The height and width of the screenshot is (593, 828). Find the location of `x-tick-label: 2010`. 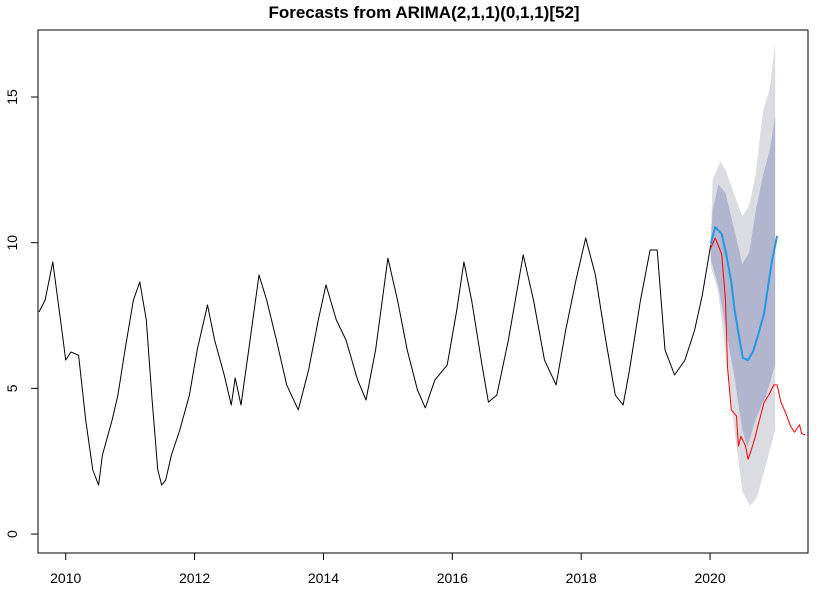

x-tick-label: 2010 is located at coordinates (65, 578).